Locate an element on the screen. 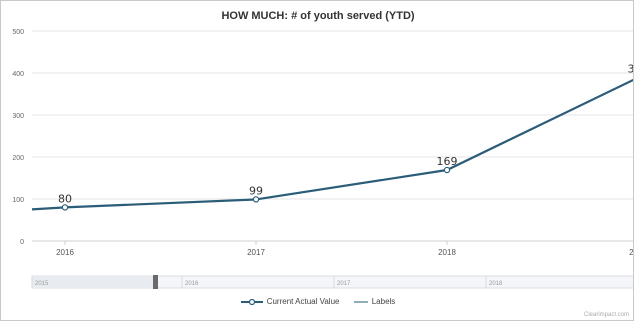 This screenshot has height=321, width=634. line-icon is located at coordinates (360, 301).